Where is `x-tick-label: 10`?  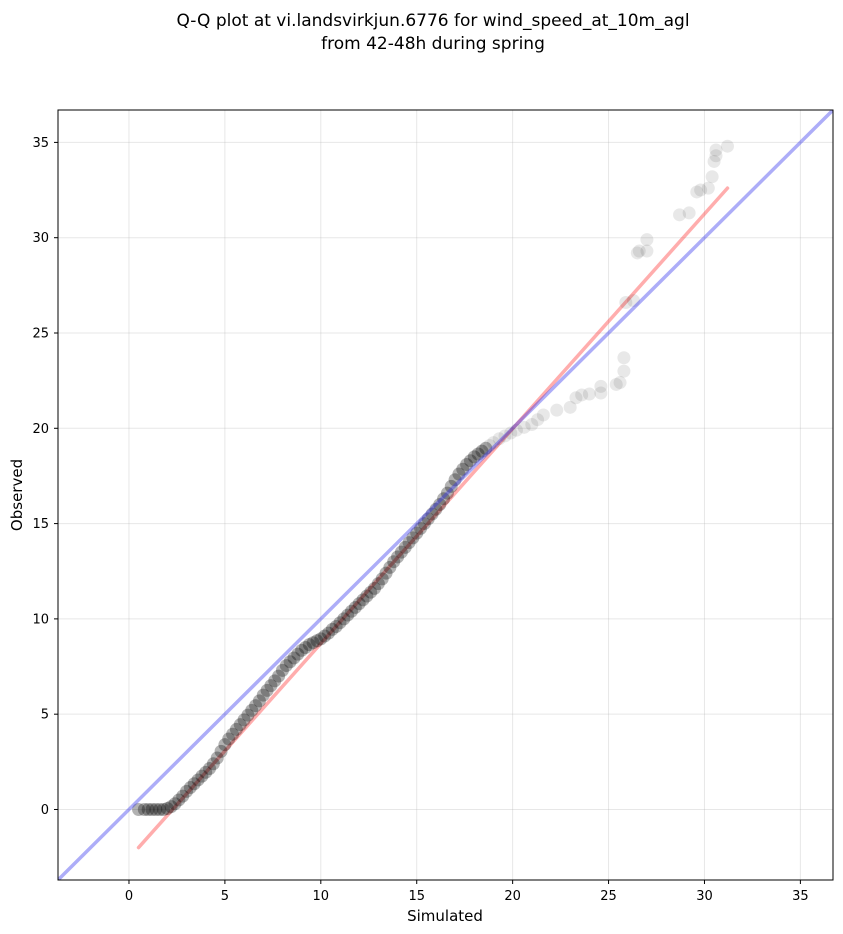
x-tick-label: 10 is located at coordinates (321, 896).